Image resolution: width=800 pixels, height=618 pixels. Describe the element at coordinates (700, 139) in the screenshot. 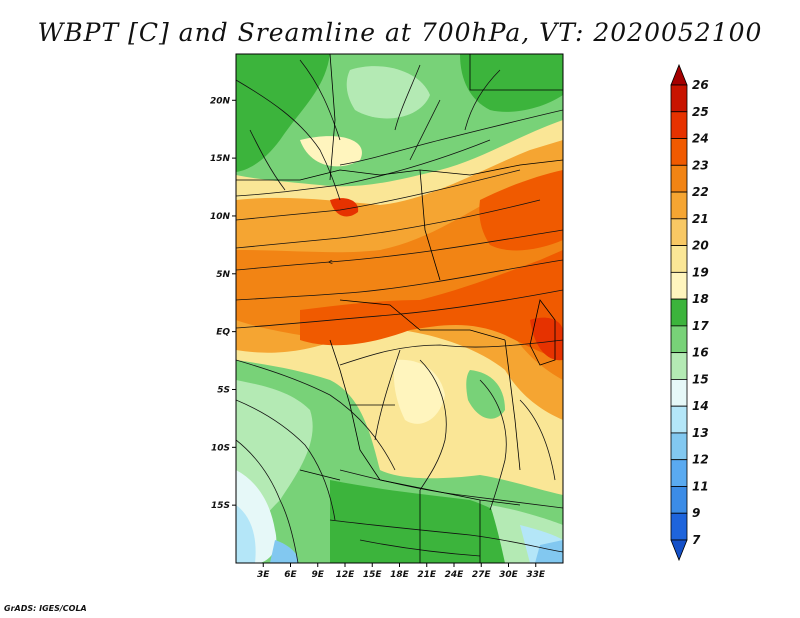

I see `colorbar-label: 24` at that location.